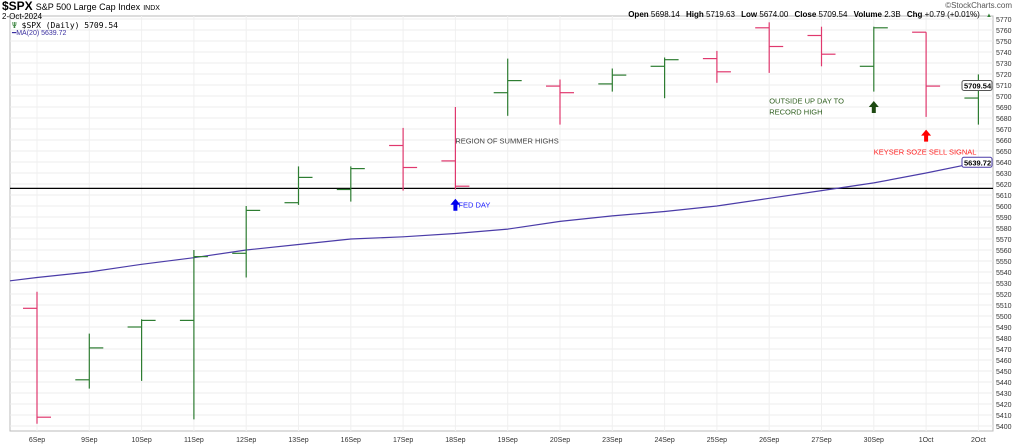 The image size is (1024, 446). What do you see at coordinates (874, 440) in the screenshot?
I see `x-tick-label: 30Sep` at bounding box center [874, 440].